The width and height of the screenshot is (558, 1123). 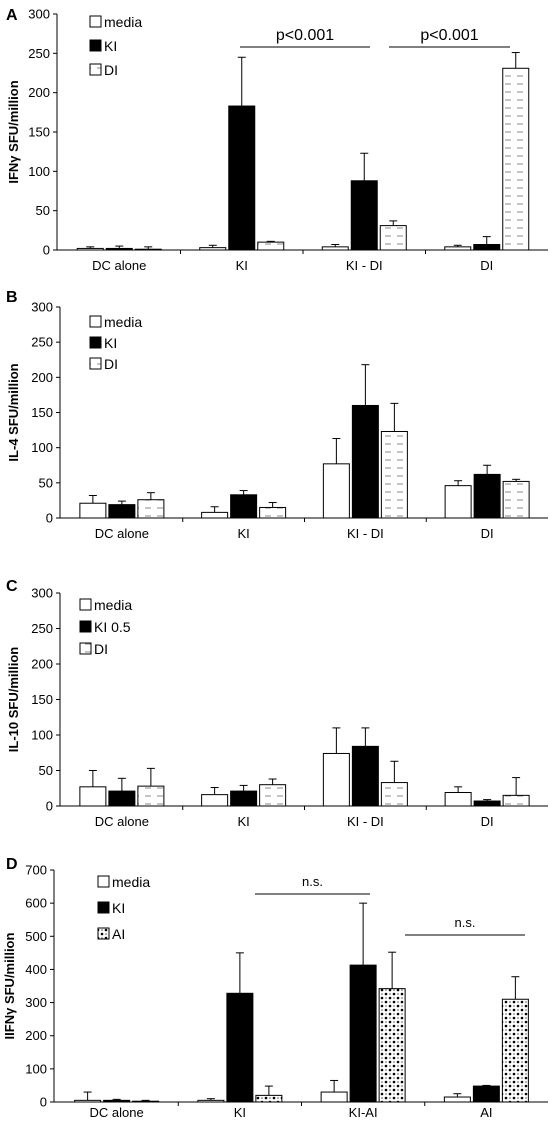 What do you see at coordinates (13, 700) in the screenshot?
I see `y-axis-label: IL-10 SFU/million` at bounding box center [13, 700].